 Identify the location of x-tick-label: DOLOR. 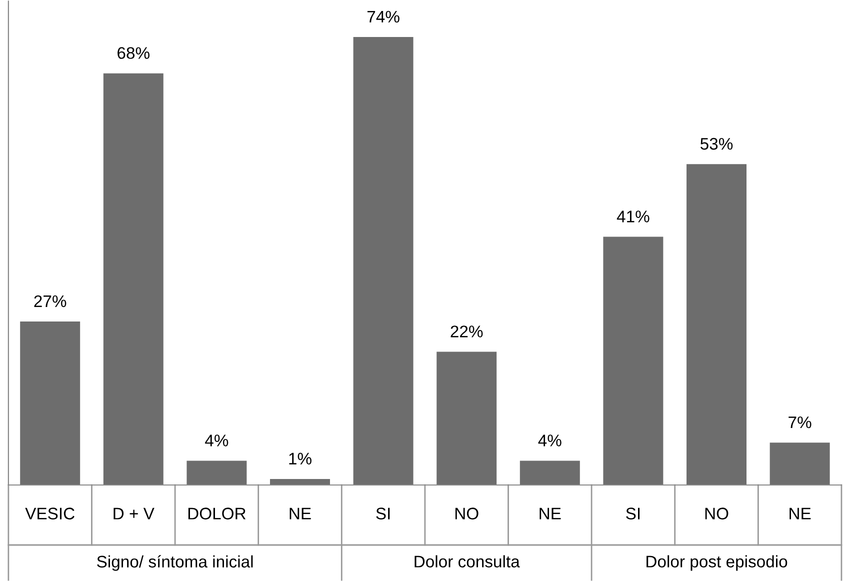
(217, 514).